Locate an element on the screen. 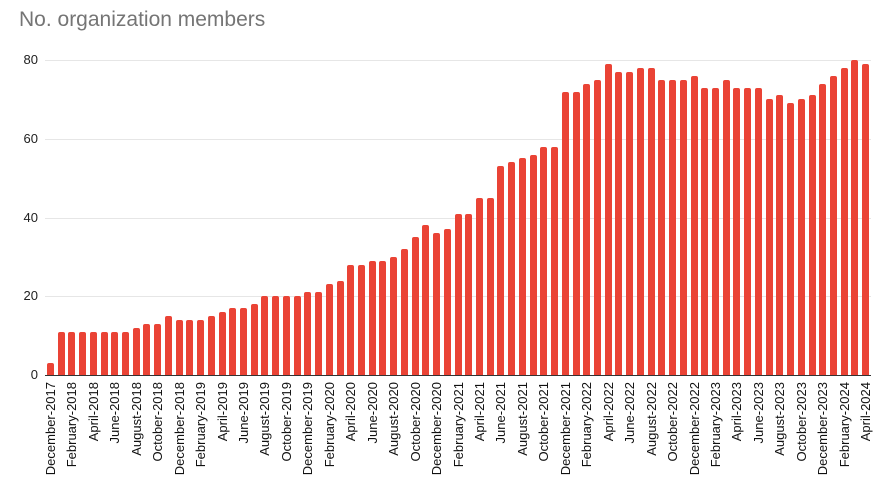 Image resolution: width=878 pixels, height=498 pixels. x-tick-label: June-2023 is located at coordinates (758, 413).